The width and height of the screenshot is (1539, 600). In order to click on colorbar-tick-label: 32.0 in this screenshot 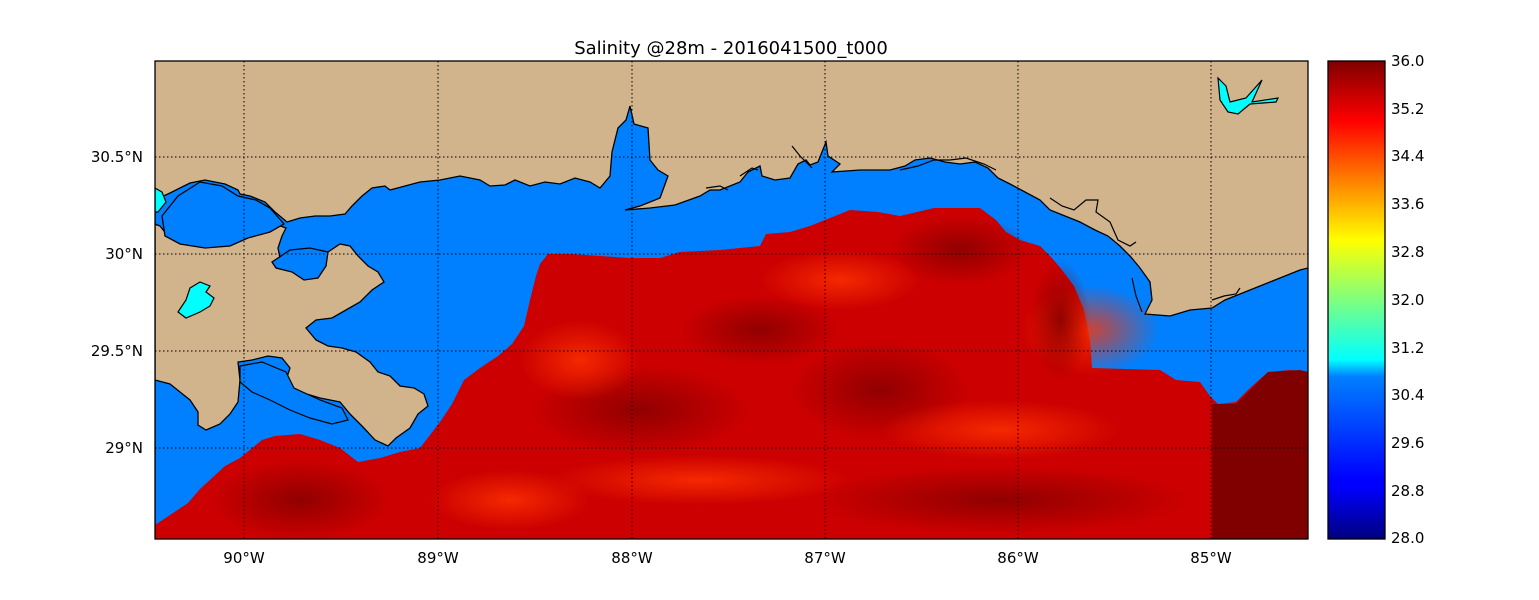, I will do `click(1407, 300)`.